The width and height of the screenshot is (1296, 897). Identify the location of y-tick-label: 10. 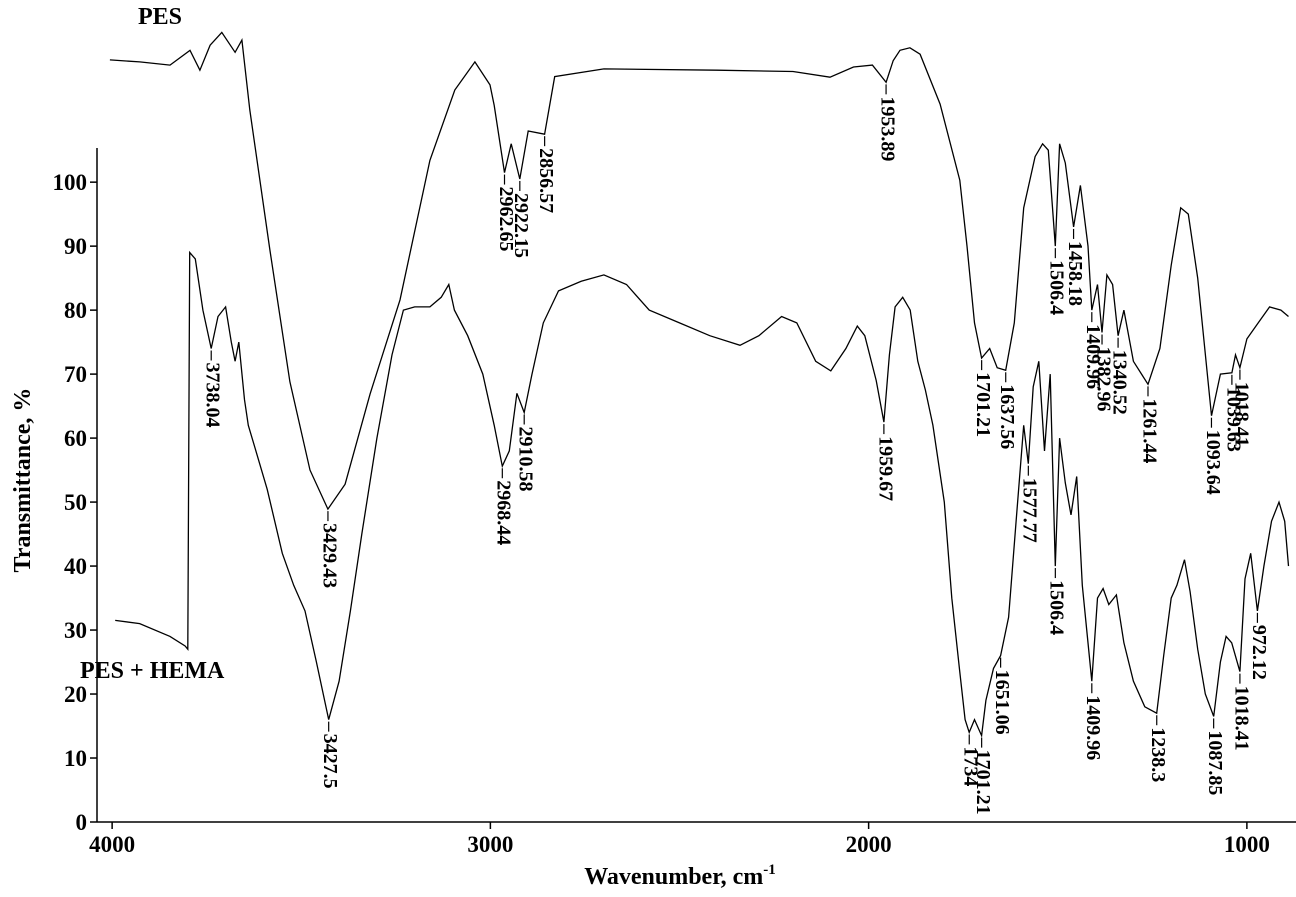
(75, 758).